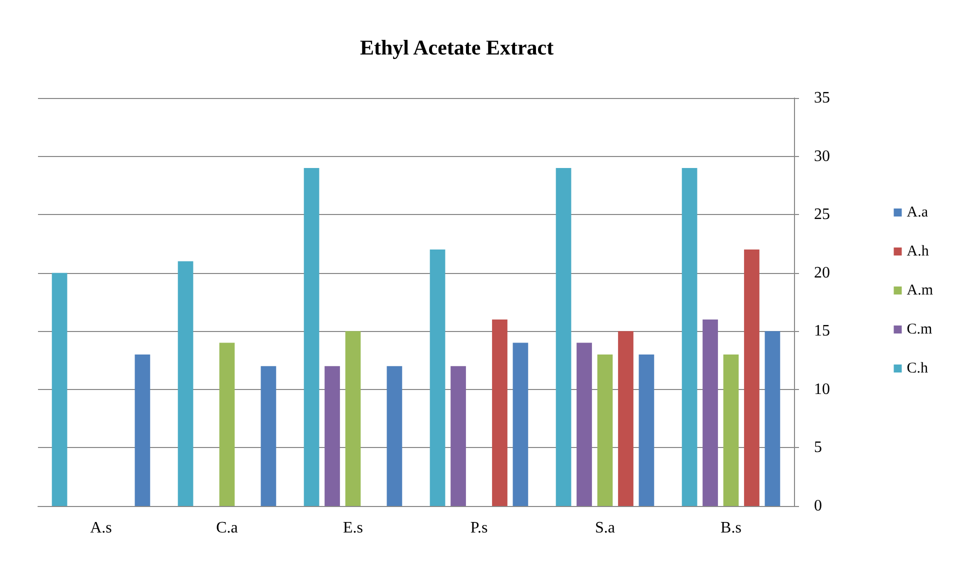 This screenshot has height=581, width=956. What do you see at coordinates (457, 48) in the screenshot?
I see `chart-title: Ethyl Acetate Extract` at bounding box center [457, 48].